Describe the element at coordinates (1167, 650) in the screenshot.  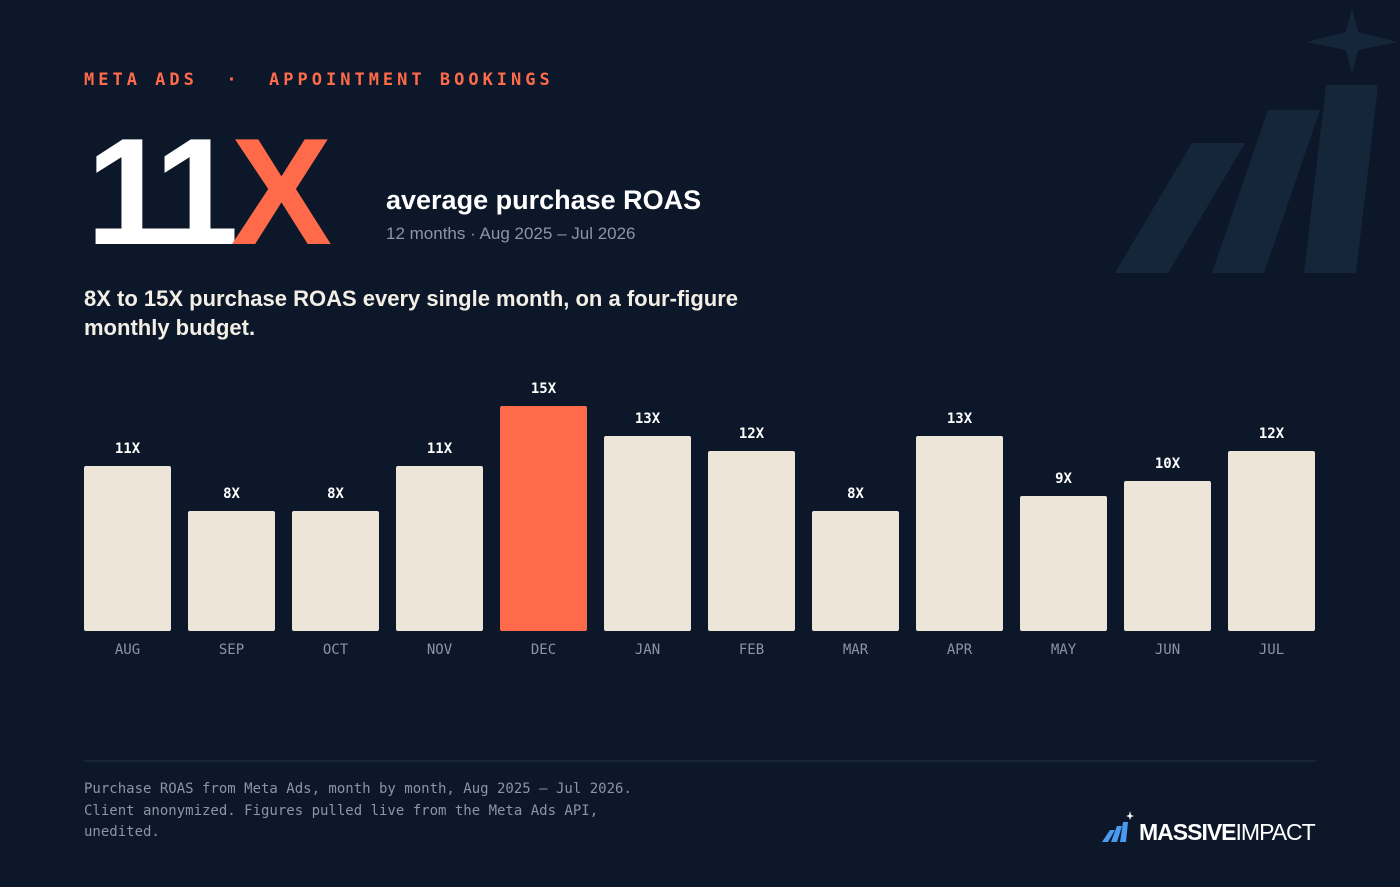
I see `x-tick-label: JUN` at that location.